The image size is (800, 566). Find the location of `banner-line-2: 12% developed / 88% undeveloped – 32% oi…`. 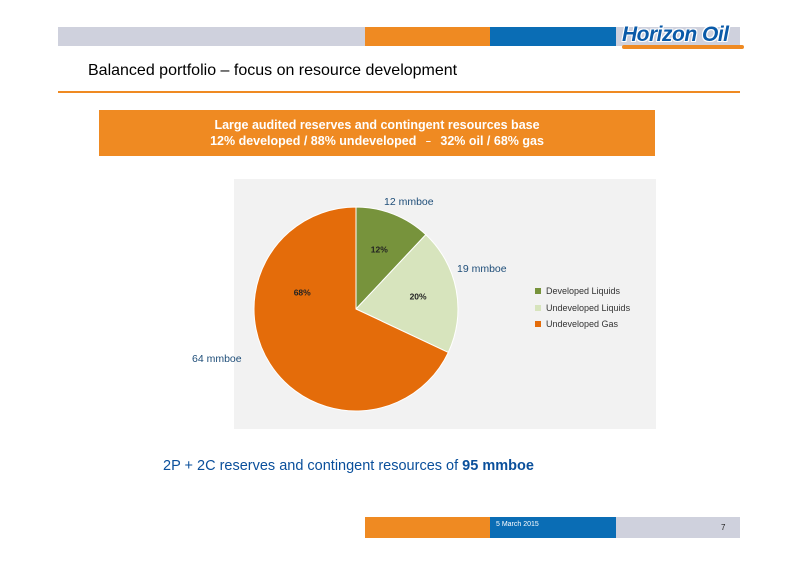

banner-line-2: 12% developed / 88% undeveloped – 32% oi… is located at coordinates (377, 141).